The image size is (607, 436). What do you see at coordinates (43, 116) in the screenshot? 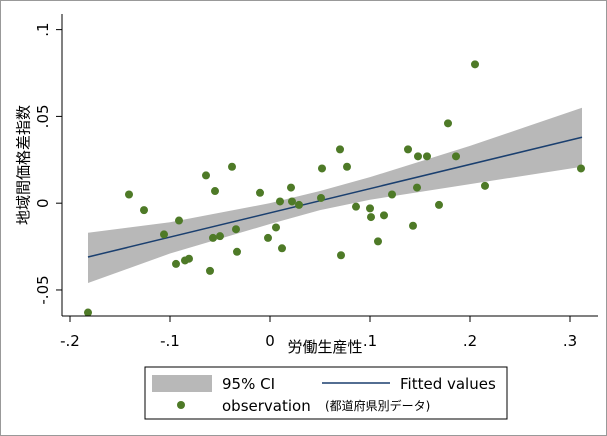
I see `y-tick-label: .05` at bounding box center [43, 116].